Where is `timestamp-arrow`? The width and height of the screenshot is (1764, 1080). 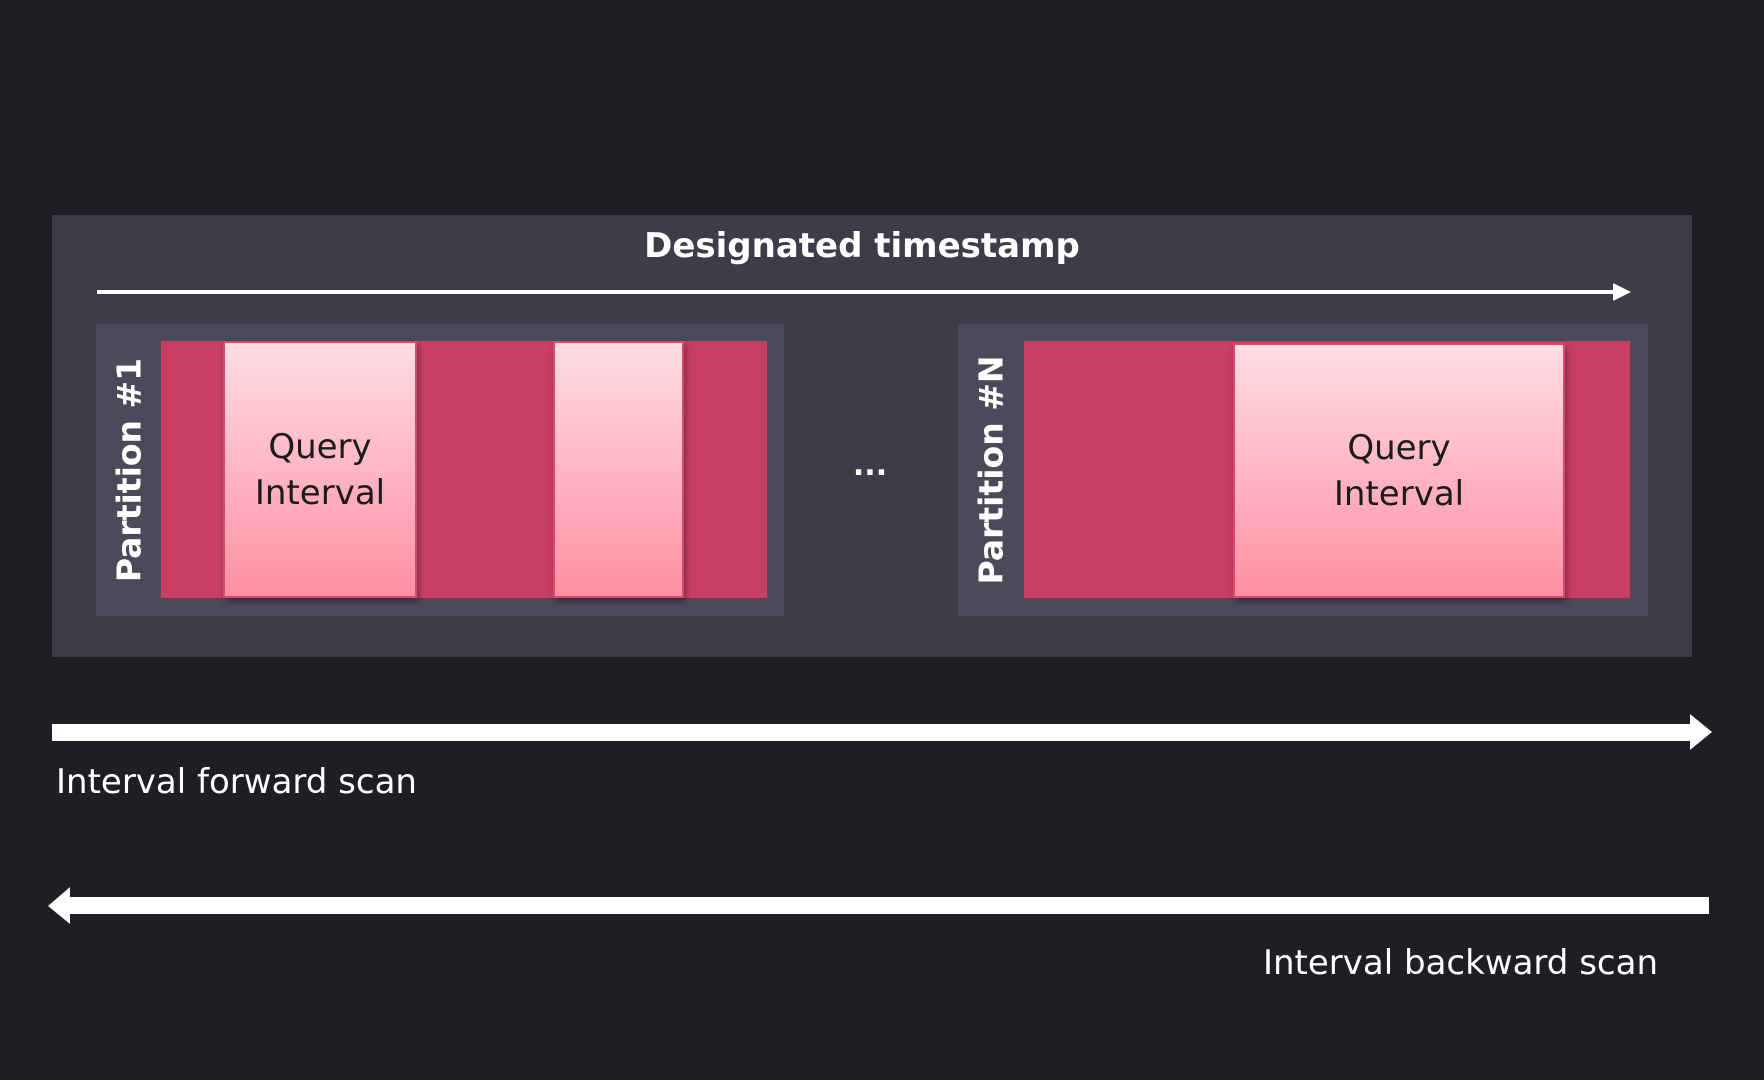
timestamp-arrow is located at coordinates (864, 292).